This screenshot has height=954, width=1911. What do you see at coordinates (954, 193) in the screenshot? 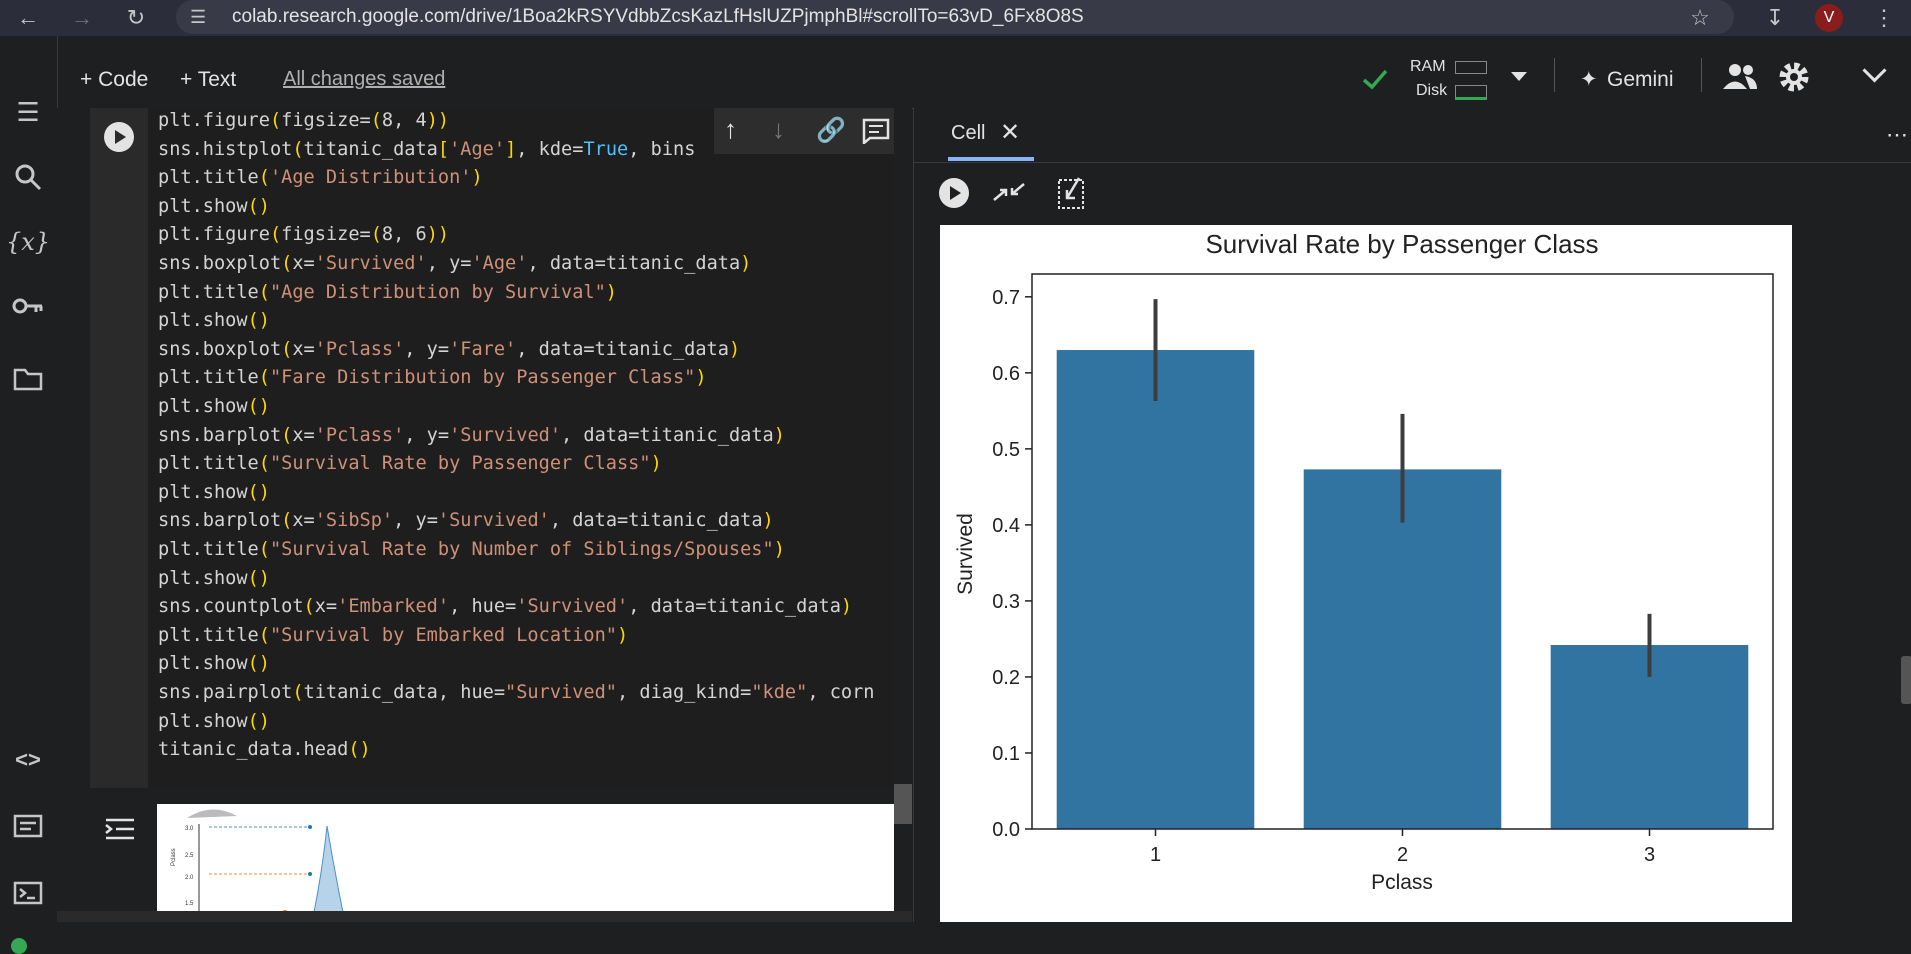
I see `panel-run-button` at bounding box center [954, 193].